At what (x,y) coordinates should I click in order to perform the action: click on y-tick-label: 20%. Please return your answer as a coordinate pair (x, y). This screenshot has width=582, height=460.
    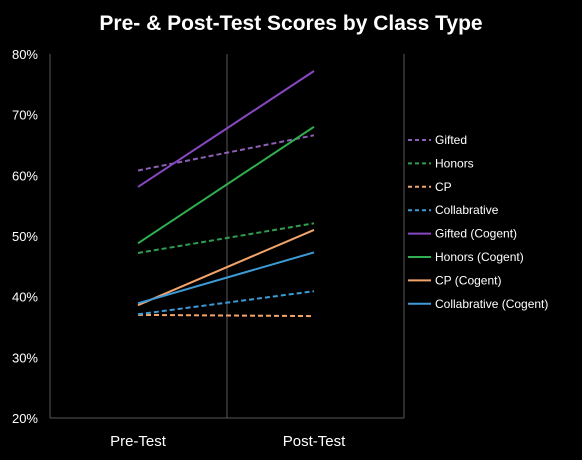
    Looking at the image, I should click on (25, 418).